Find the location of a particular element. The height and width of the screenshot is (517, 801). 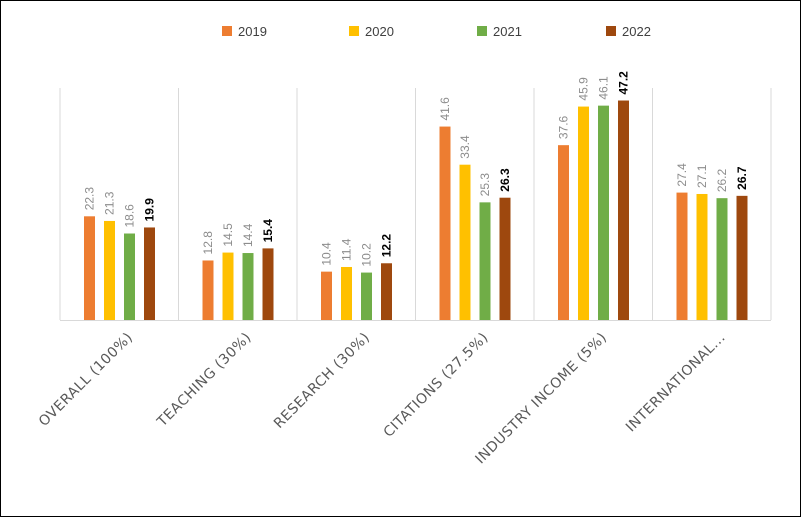

category-label: RESEARCH (30%) is located at coordinates (322, 381).